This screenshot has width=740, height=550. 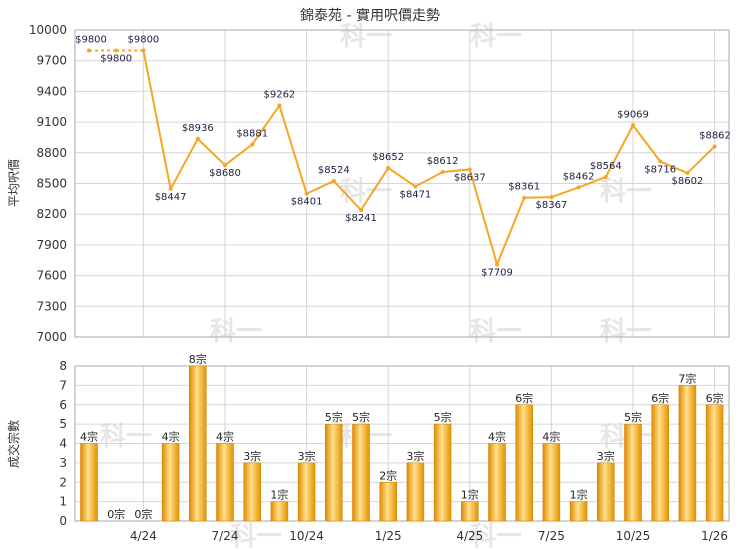 What do you see at coordinates (48, 30) in the screenshot?
I see `price-y-tick-label: 10000` at bounding box center [48, 30].